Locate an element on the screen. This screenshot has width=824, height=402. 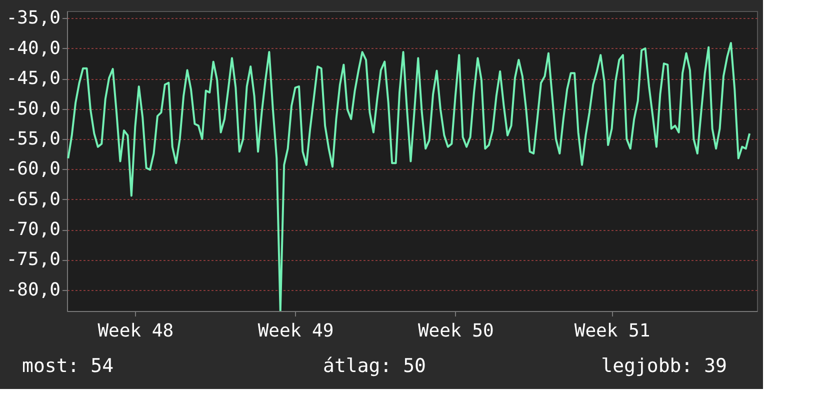
y-tick-label: -40,0 is located at coordinates (33, 48).